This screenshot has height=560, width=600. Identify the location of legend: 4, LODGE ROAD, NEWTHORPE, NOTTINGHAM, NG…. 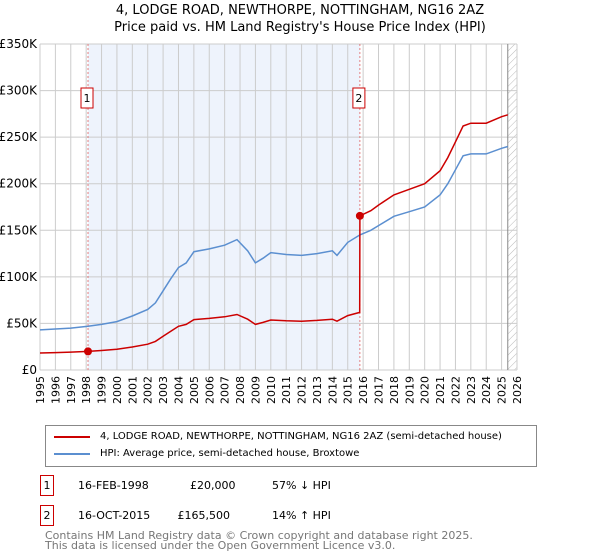
(291, 446).